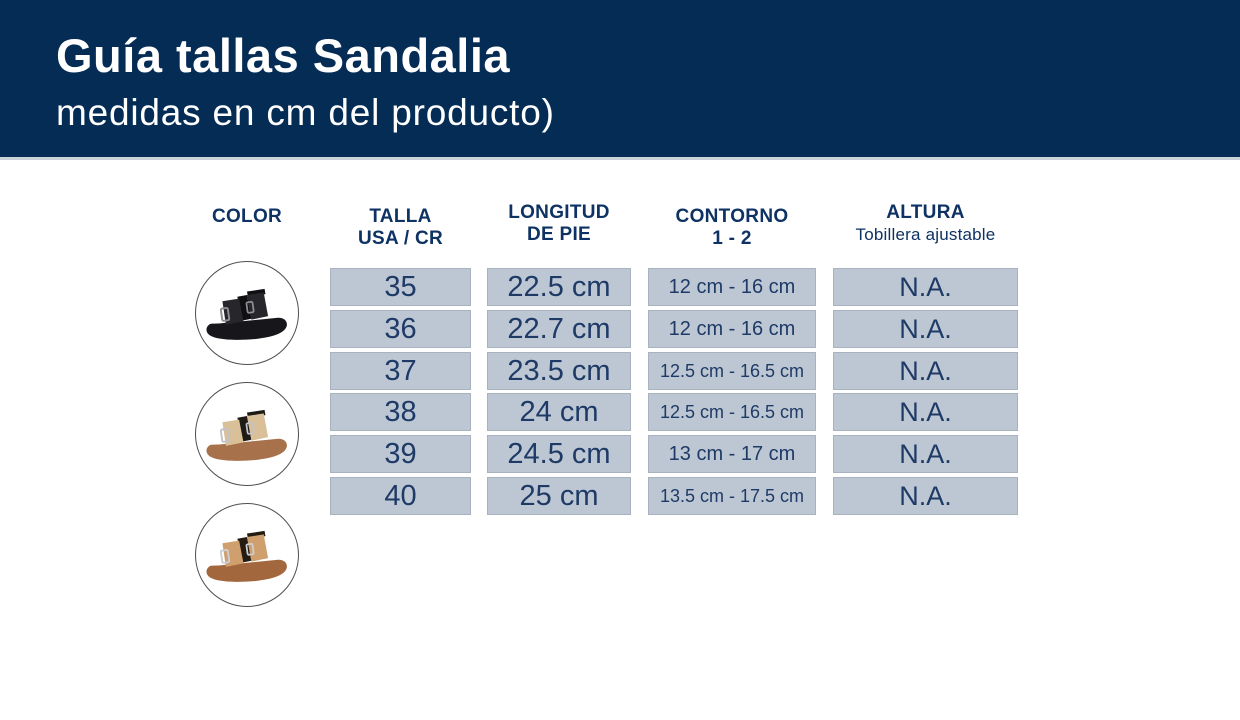  I want to click on longitud-cell: 22.5 cm, so click(559, 287).